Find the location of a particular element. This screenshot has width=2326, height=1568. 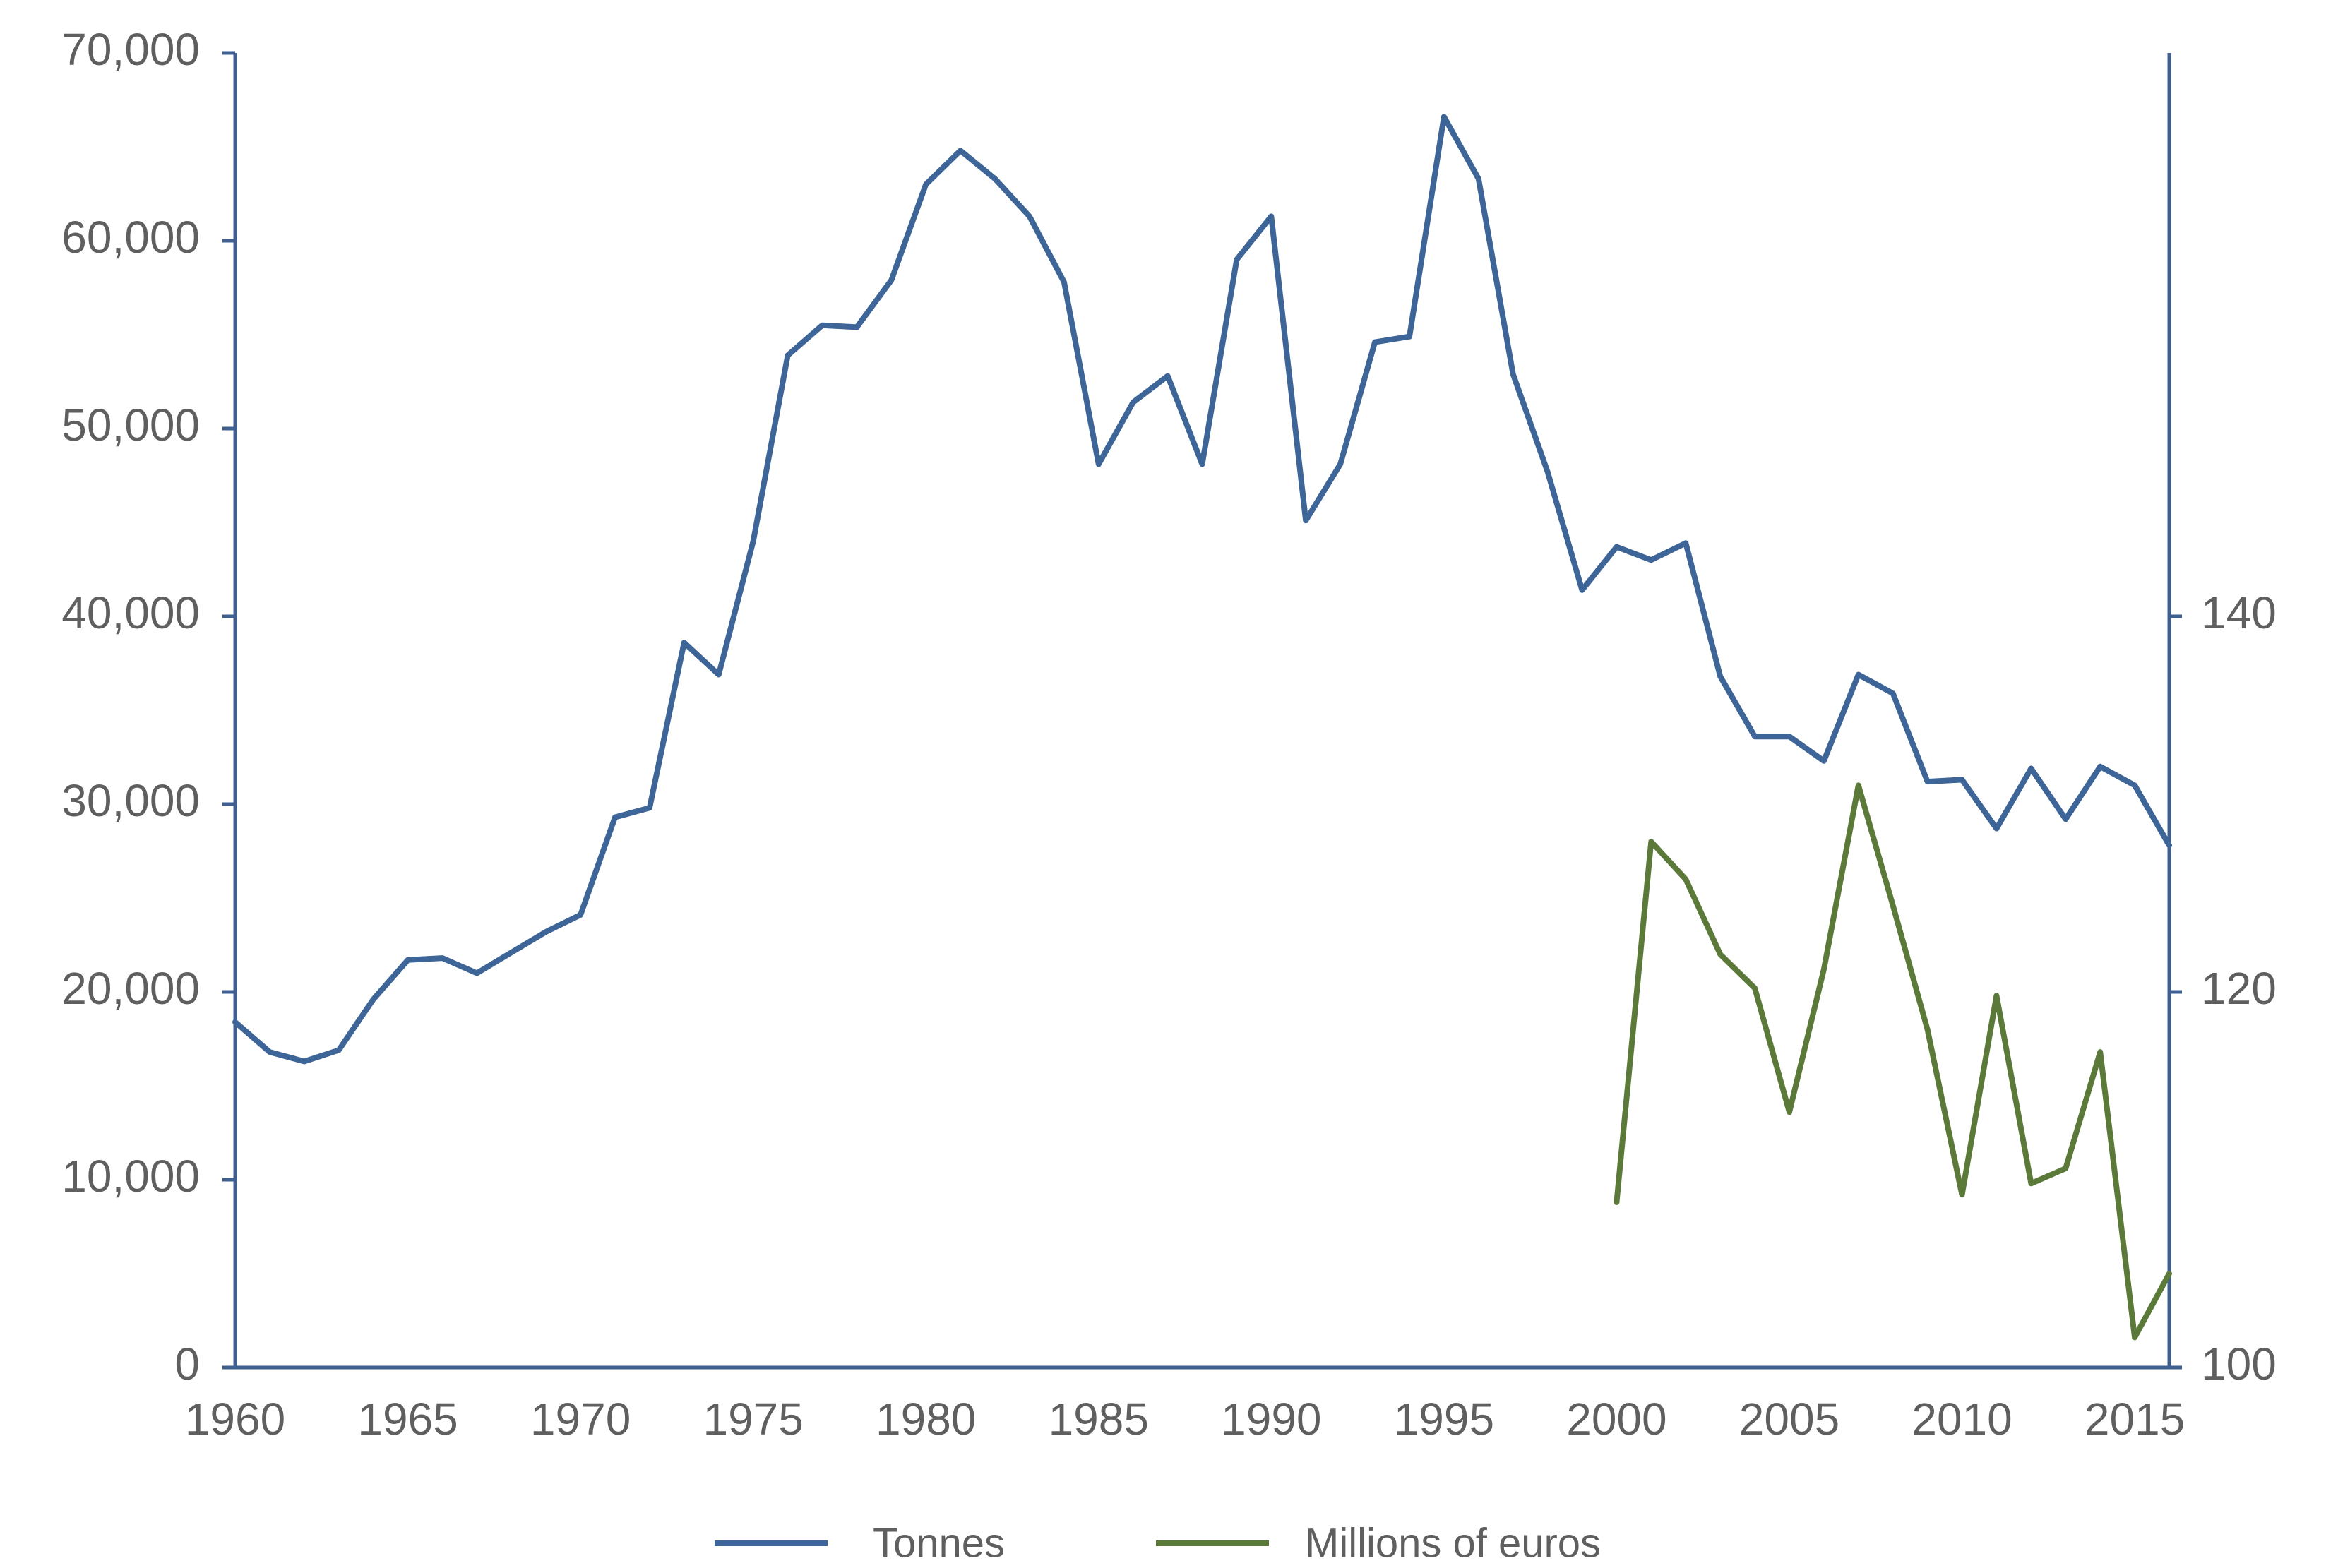

right-y-ticks: 100 120 140 is located at coordinates (2223, 988).